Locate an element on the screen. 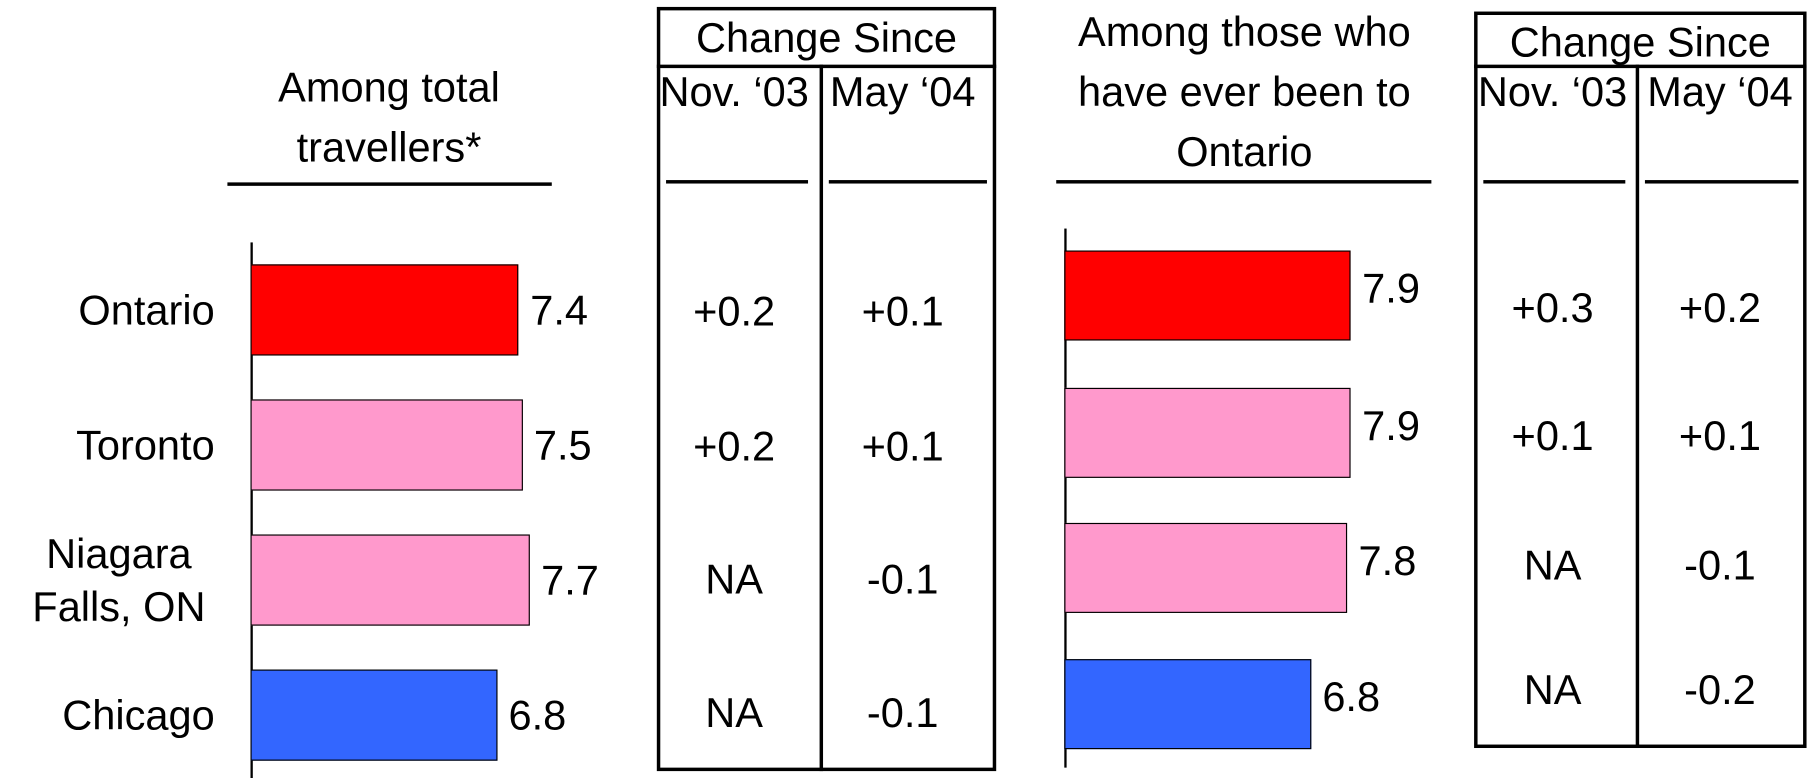  category-label: Toronto is located at coordinates (145, 444).